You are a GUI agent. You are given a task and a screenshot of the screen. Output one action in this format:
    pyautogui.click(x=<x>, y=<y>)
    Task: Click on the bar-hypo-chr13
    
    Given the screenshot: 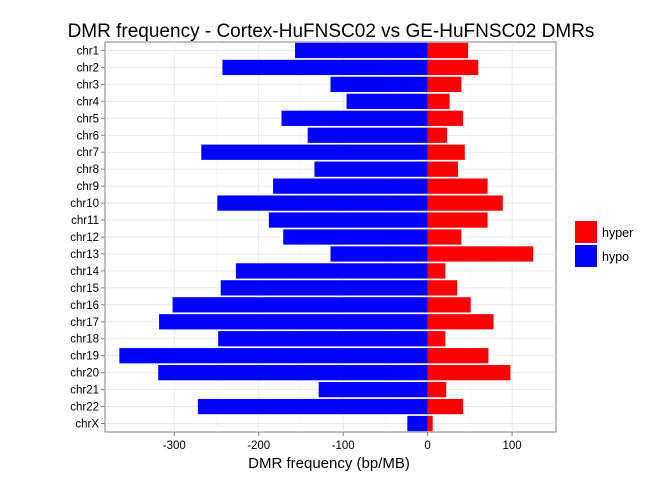 What is the action you would take?
    pyautogui.click(x=379, y=254)
    